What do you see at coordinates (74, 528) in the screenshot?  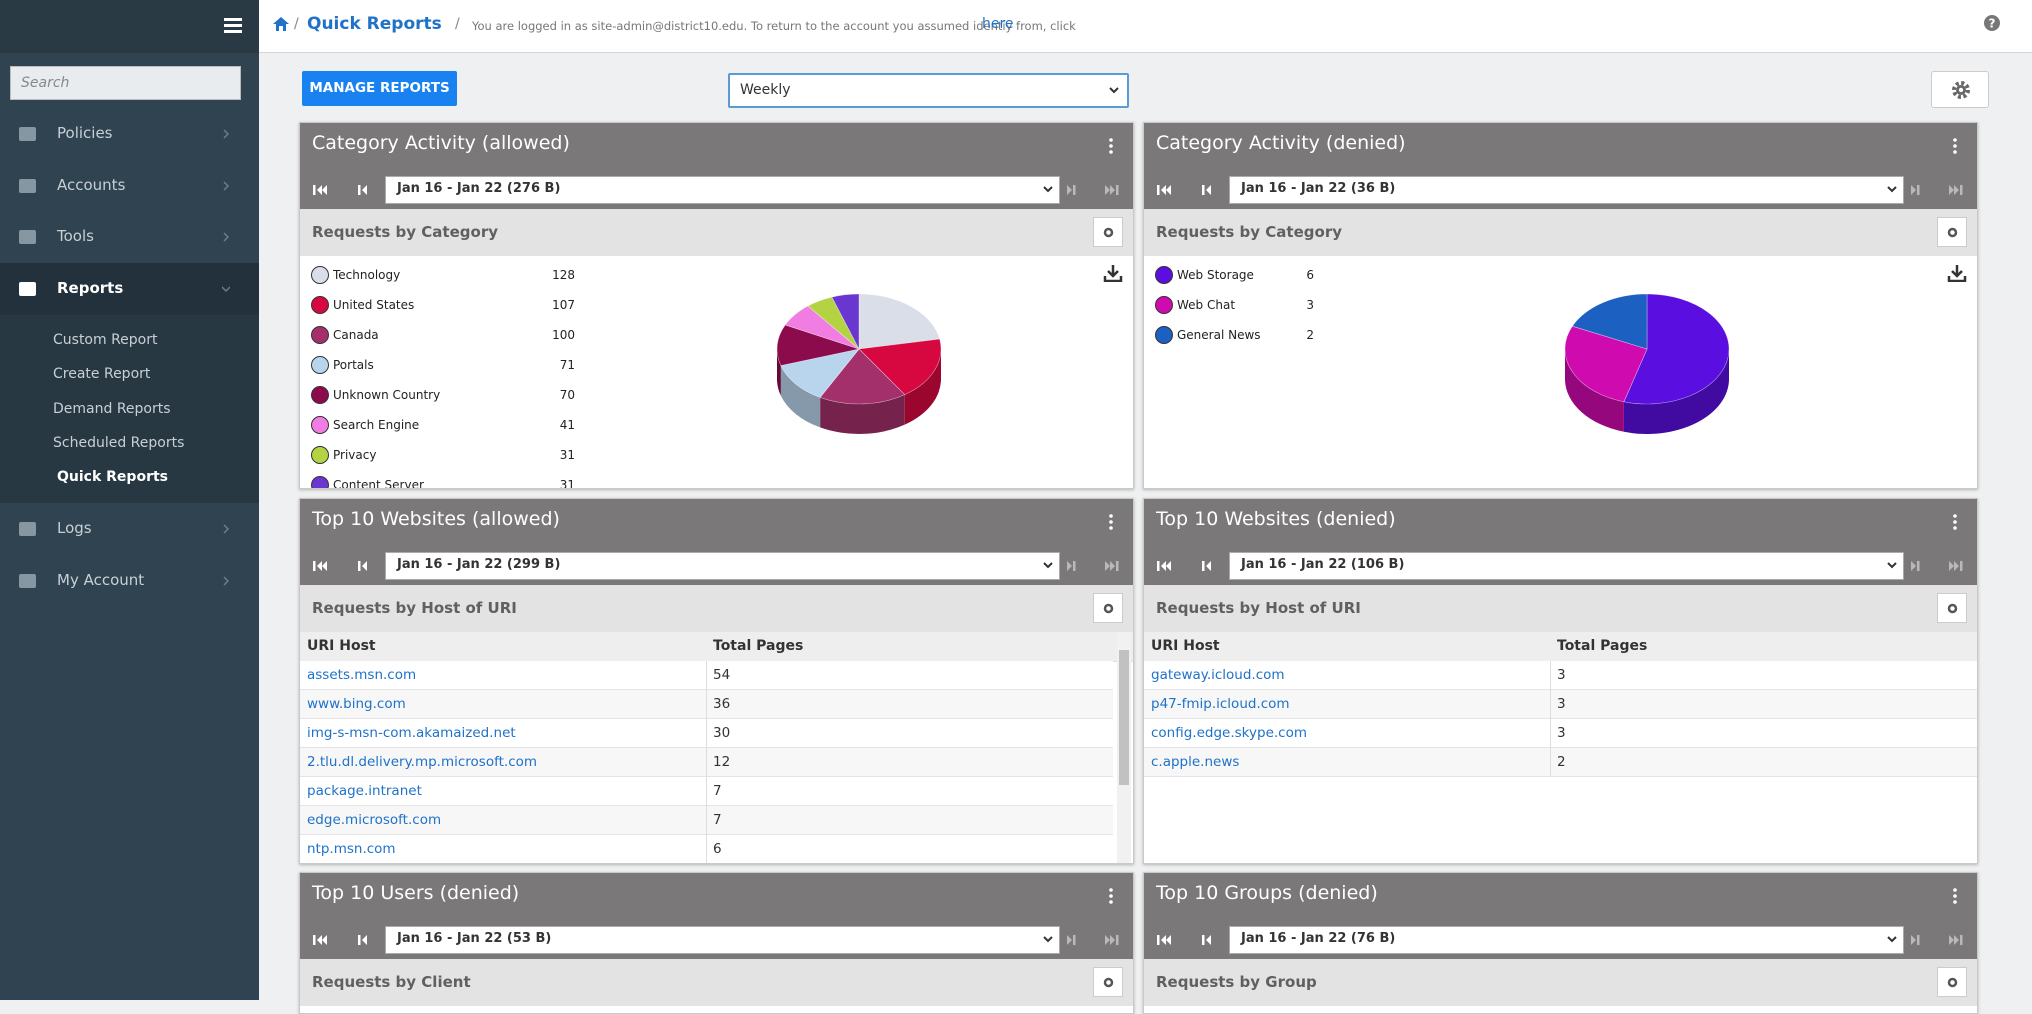 I see `menu-item: Logs` at bounding box center [74, 528].